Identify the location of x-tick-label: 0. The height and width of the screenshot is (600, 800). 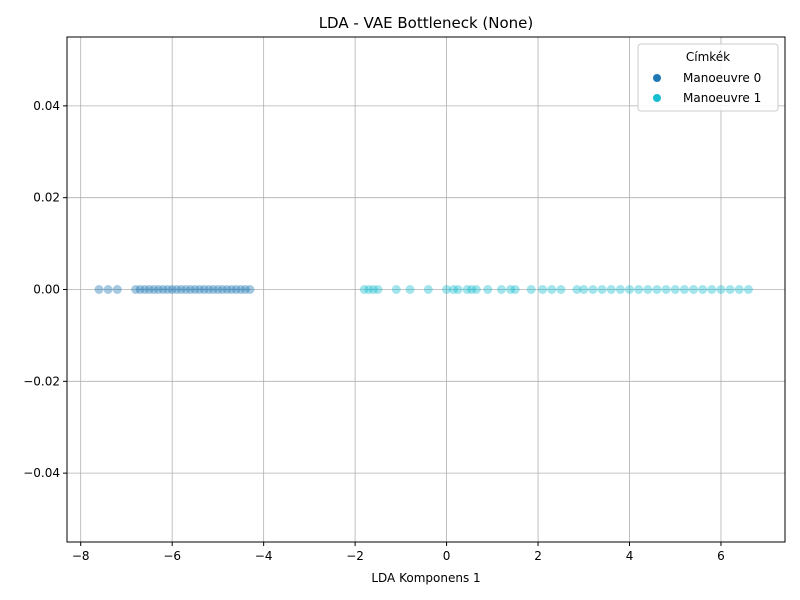
(447, 556).